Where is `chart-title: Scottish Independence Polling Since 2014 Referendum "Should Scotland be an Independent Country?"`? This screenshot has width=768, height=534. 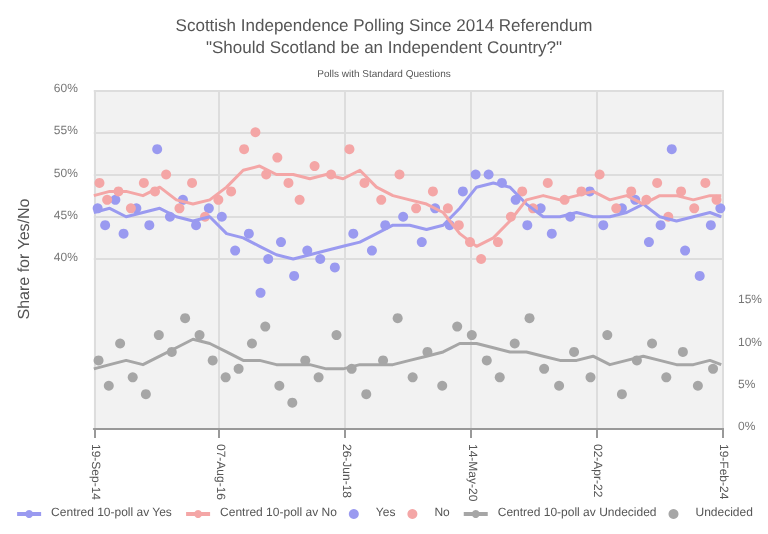
chart-title: Scottish Independence Polling Since 2014 Referendum "Should Scotland be an Independent Country?" is located at coordinates (384, 36).